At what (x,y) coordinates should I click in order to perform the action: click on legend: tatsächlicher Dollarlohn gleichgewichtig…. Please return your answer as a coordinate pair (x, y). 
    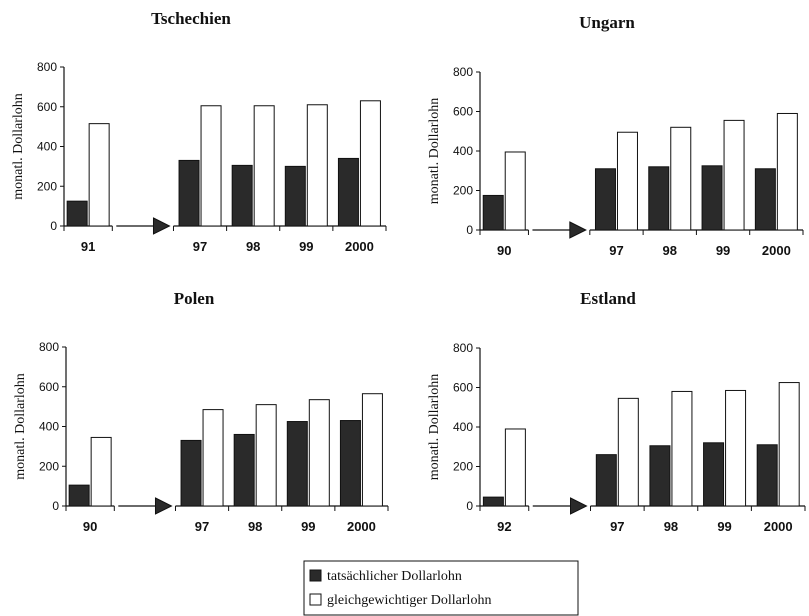
    Looking at the image, I should click on (441, 588).